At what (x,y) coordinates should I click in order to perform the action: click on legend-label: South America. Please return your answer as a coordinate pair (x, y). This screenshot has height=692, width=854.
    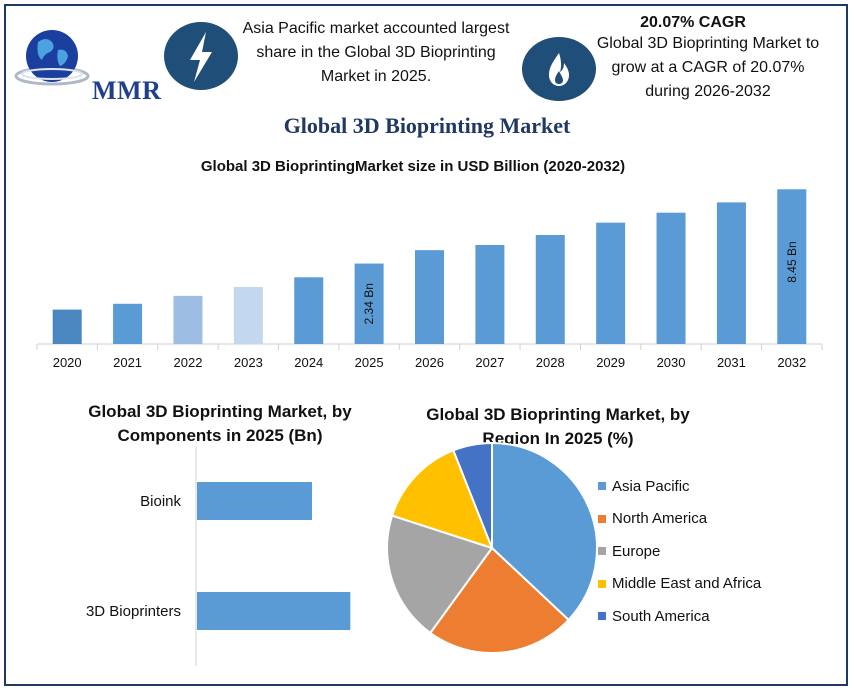
    Looking at the image, I should click on (661, 616).